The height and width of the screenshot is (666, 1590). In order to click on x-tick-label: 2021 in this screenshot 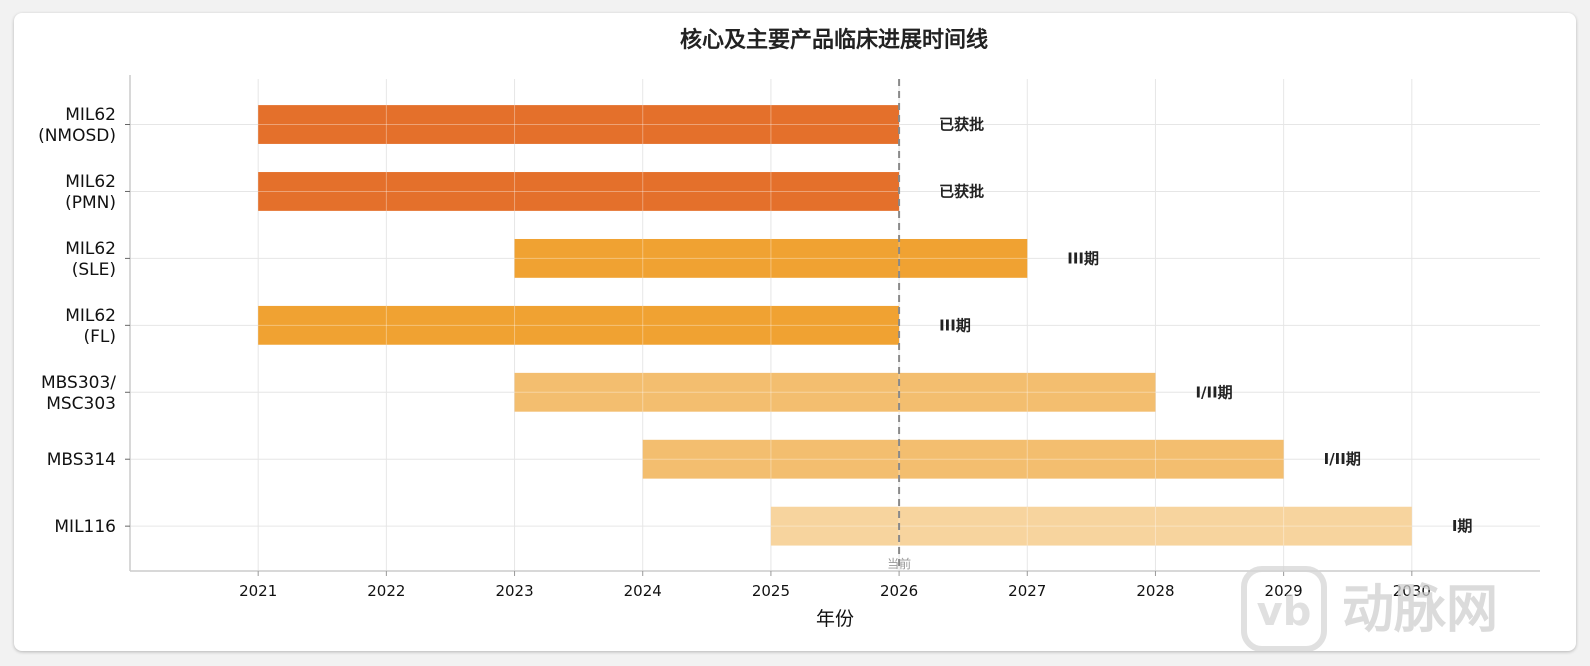, I will do `click(258, 591)`.